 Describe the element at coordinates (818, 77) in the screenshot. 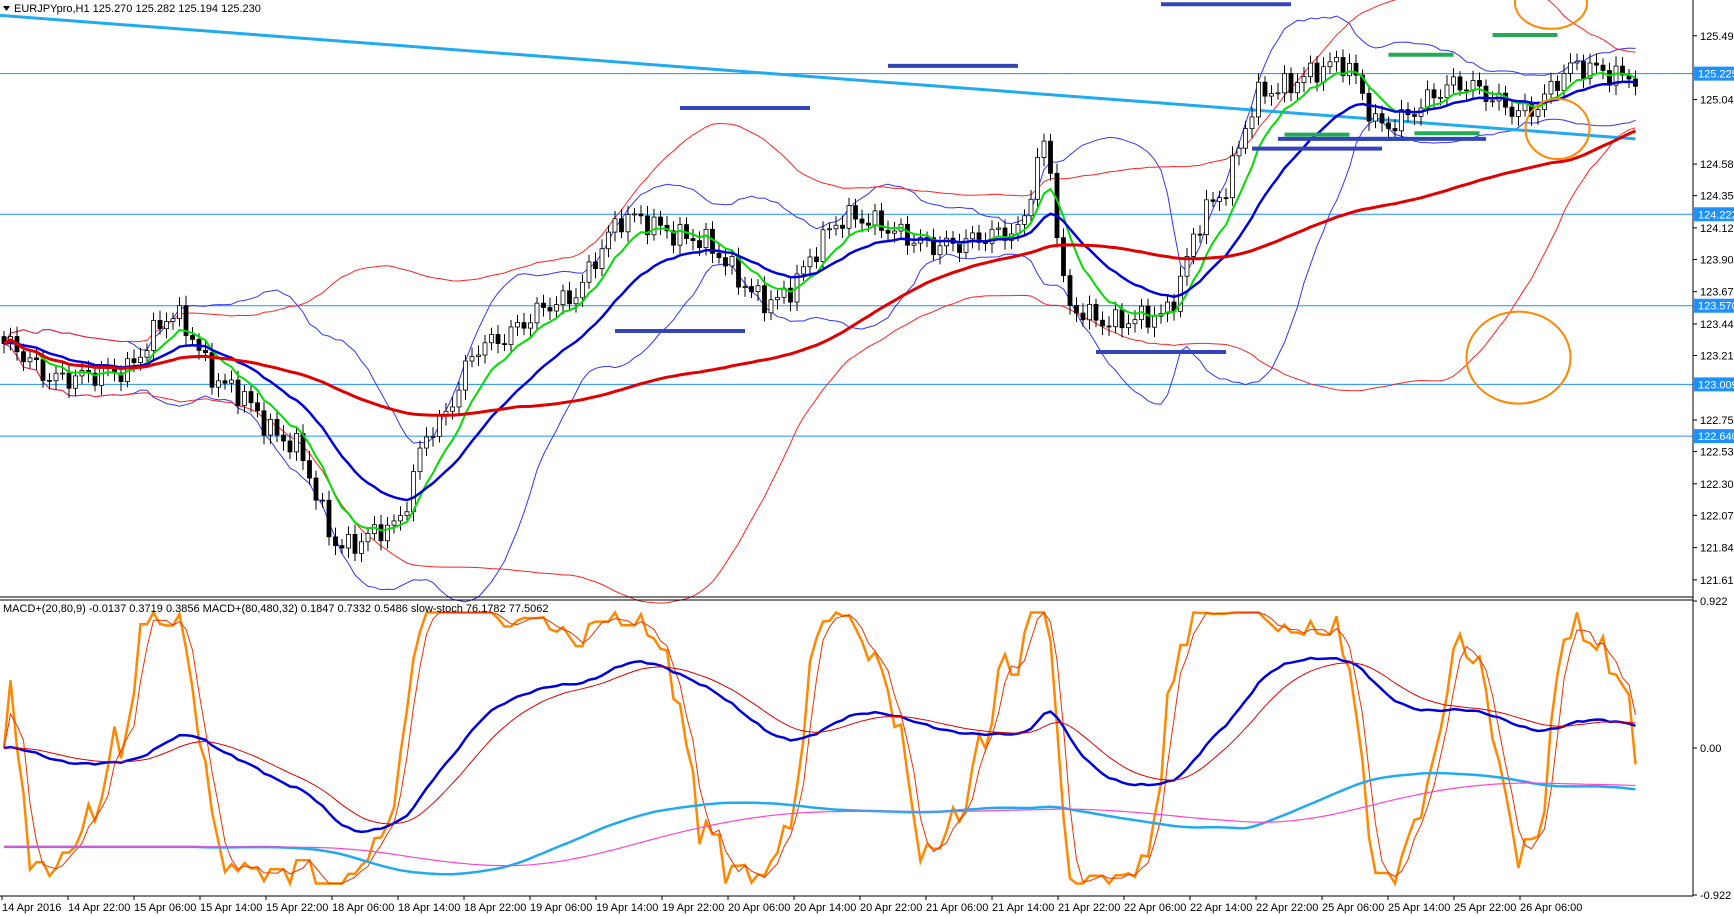

I see `trendline` at that location.